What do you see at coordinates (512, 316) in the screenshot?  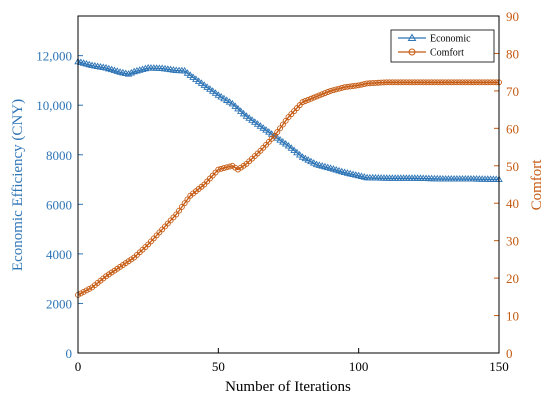 I see `right-tick-label: 10` at bounding box center [512, 316].